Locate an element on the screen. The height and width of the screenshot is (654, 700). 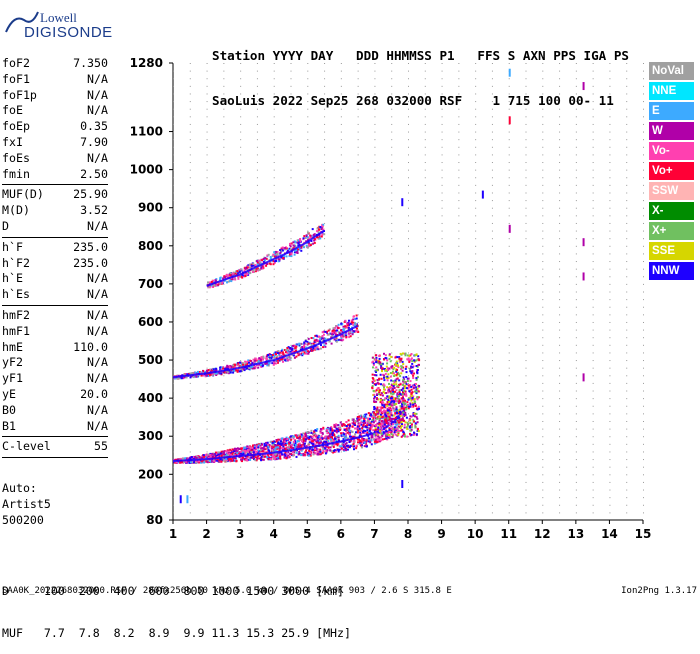
y-tick-label: 1000 is located at coordinates (146, 170).